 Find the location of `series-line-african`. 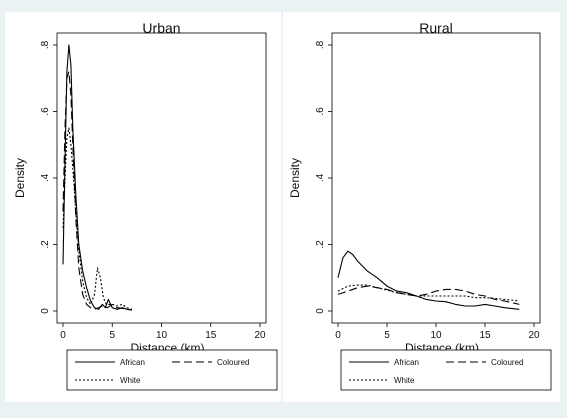

series-line-african is located at coordinates (97, 177).